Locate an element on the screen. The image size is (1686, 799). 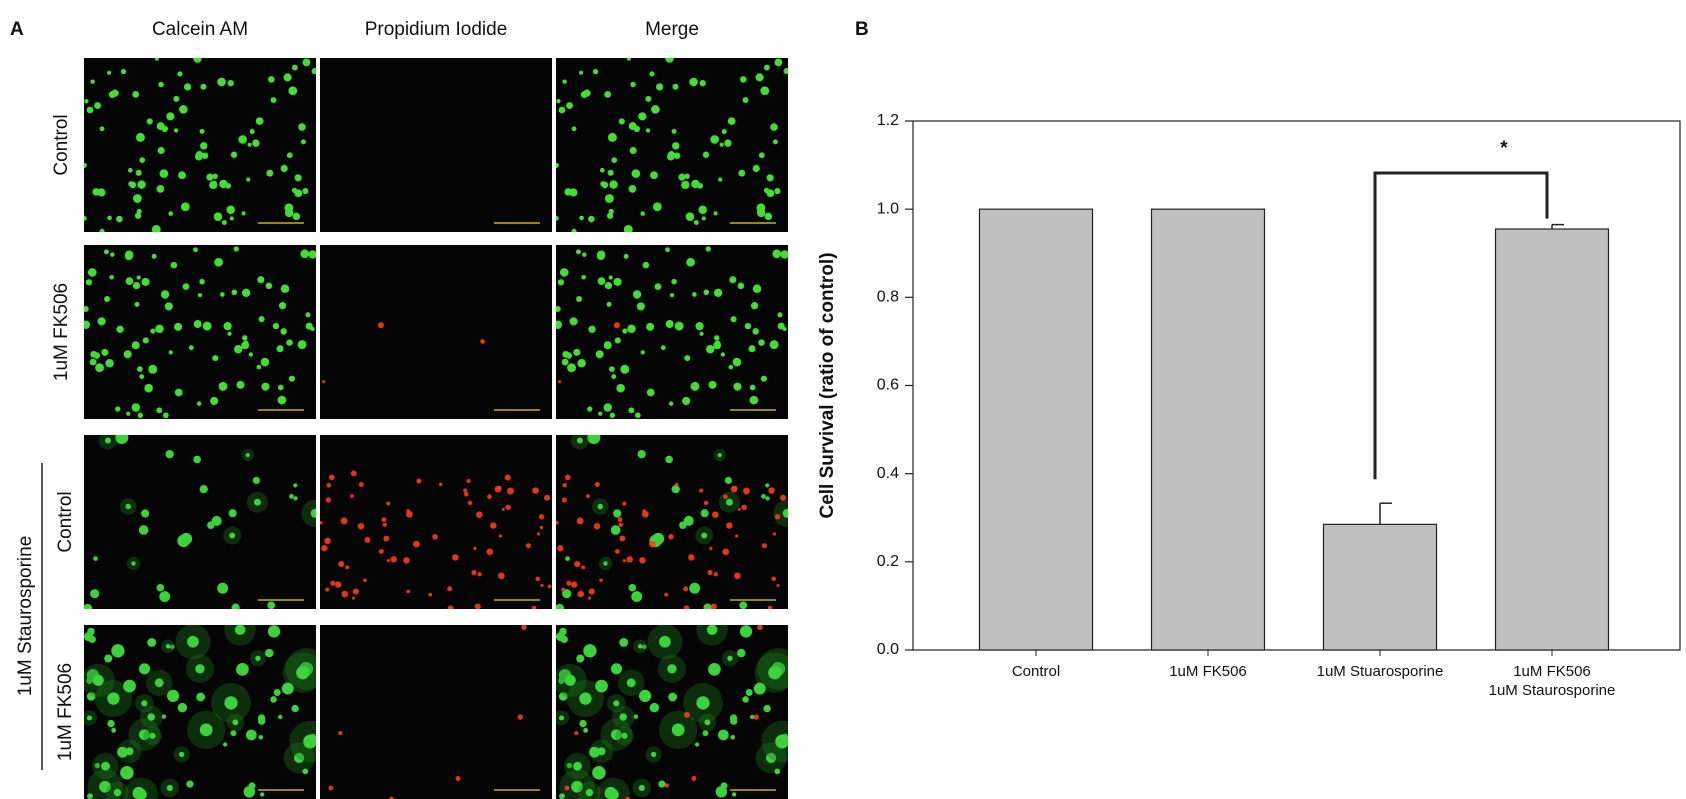
x-tick-label: Control is located at coordinates (1036, 671).